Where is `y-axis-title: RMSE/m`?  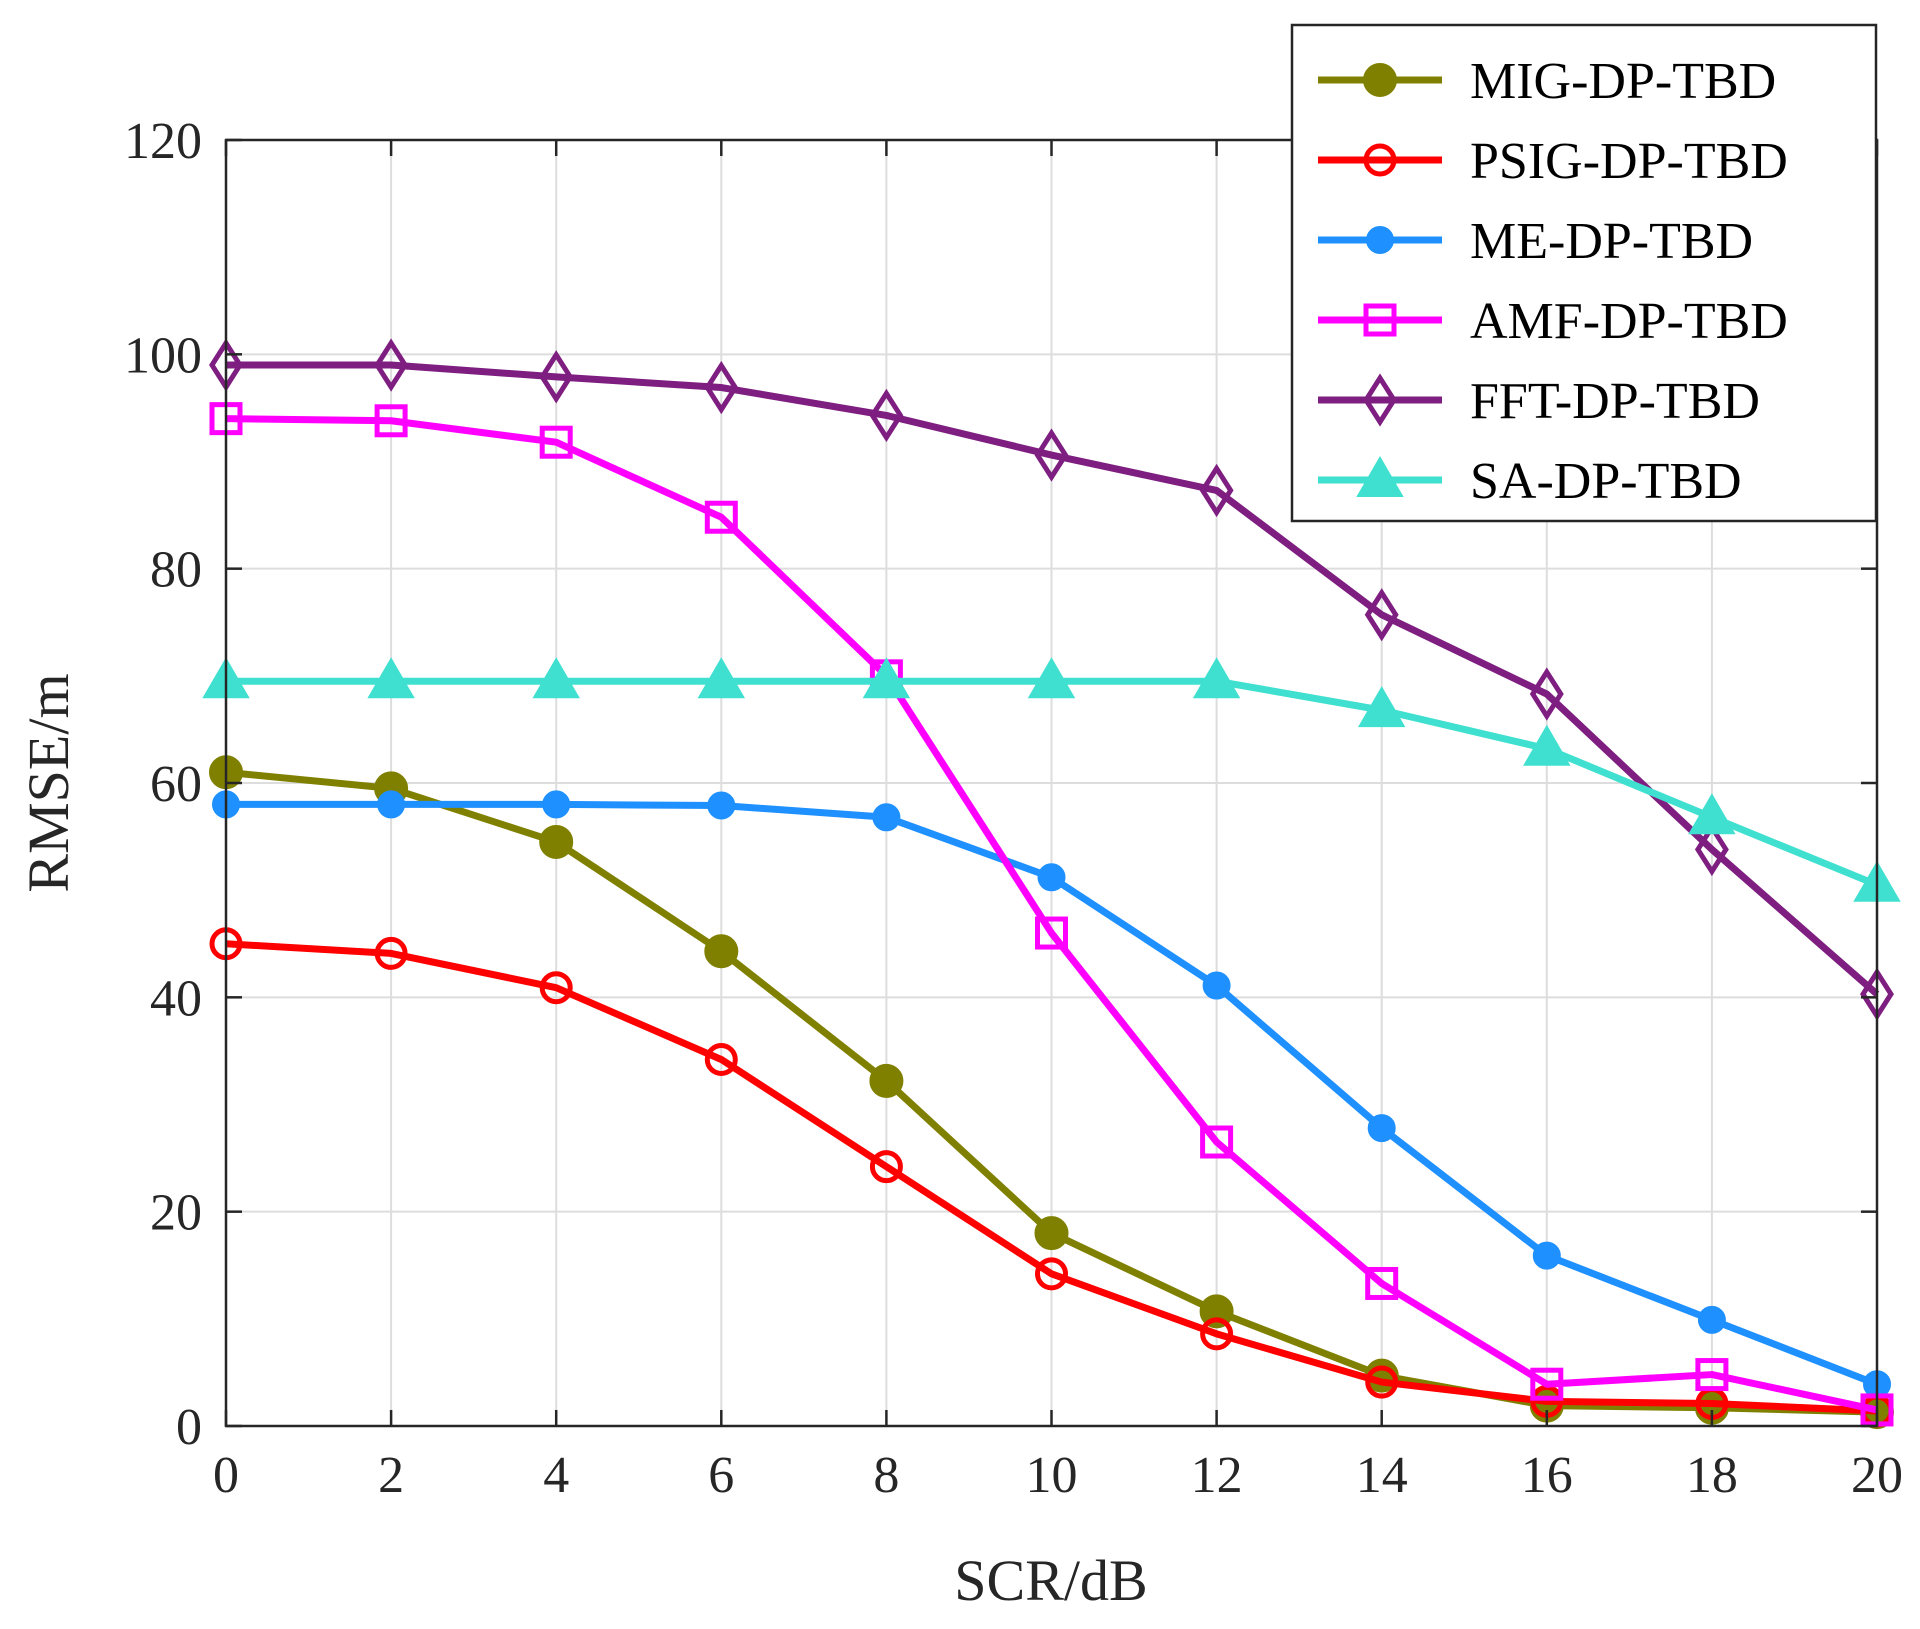
y-axis-title: RMSE/m is located at coordinates (48, 782).